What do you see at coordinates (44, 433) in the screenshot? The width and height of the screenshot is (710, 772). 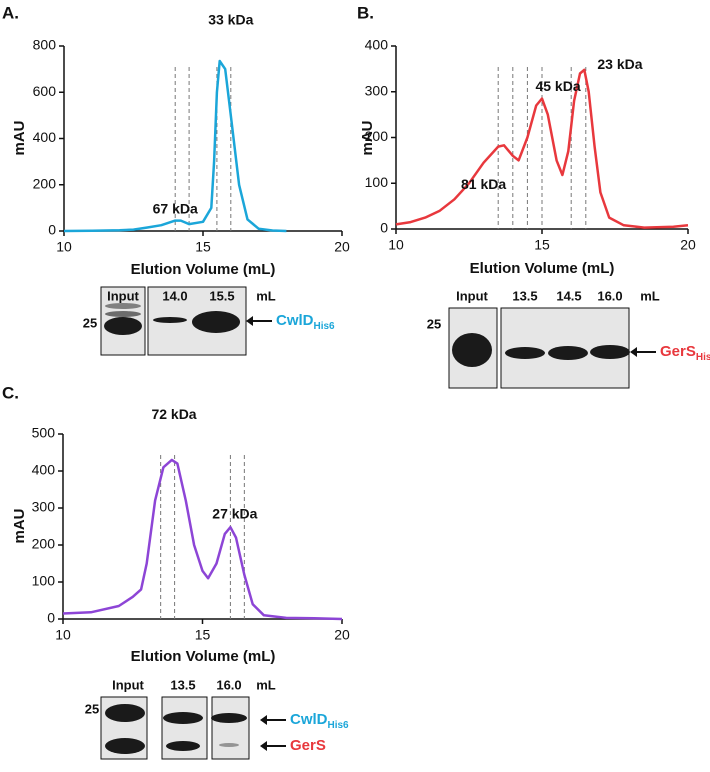 I see `y-tick-label: 500` at bounding box center [44, 433].